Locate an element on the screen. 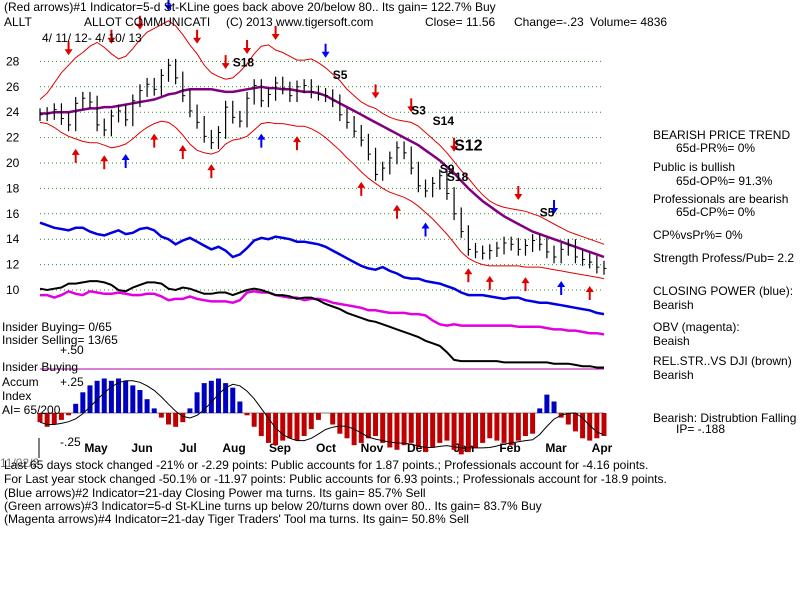 This screenshot has width=800, height=600. y-tick-label: 10 is located at coordinates (13, 290).